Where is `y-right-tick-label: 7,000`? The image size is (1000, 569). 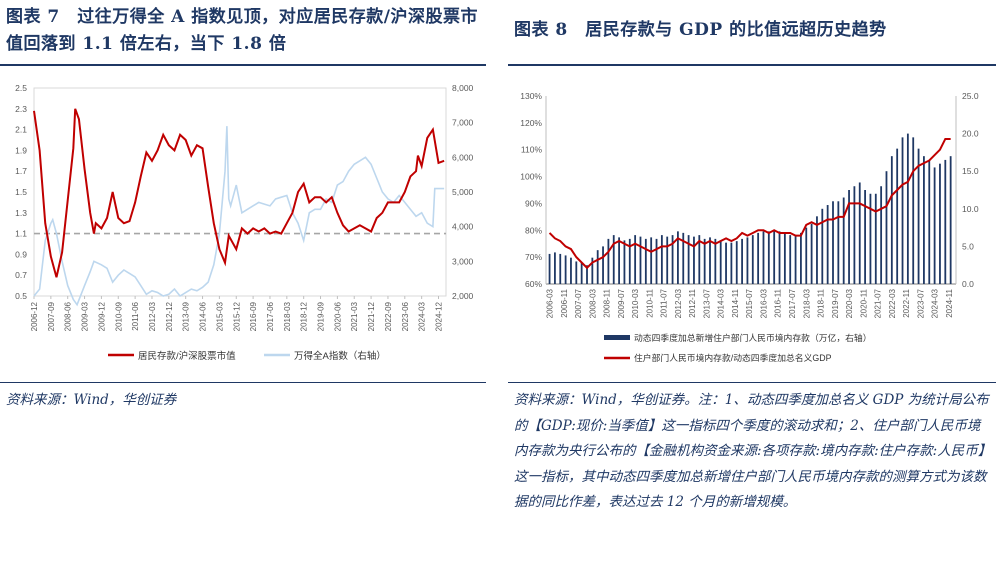 y-right-tick-label: 7,000 is located at coordinates (463, 123).